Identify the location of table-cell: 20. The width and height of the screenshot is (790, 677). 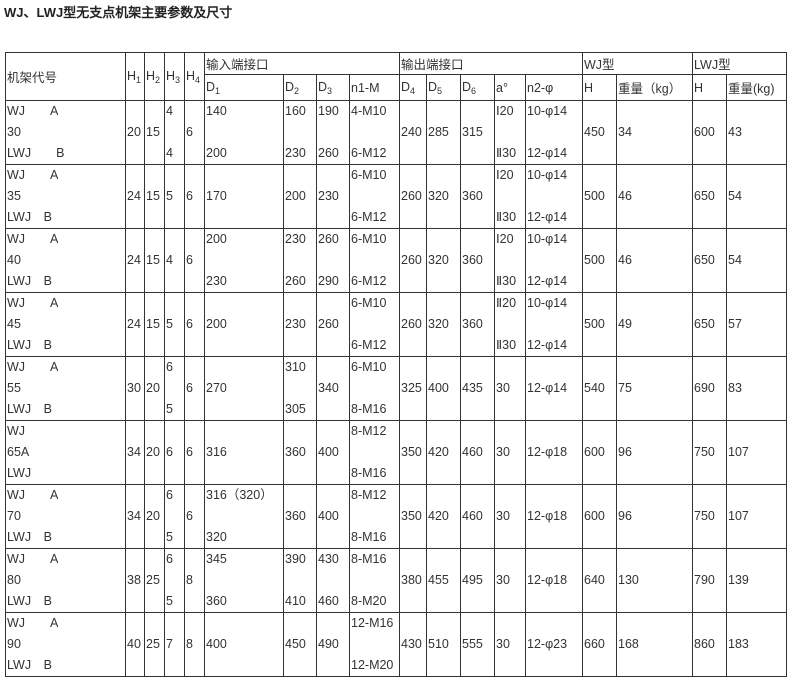
(154, 516).